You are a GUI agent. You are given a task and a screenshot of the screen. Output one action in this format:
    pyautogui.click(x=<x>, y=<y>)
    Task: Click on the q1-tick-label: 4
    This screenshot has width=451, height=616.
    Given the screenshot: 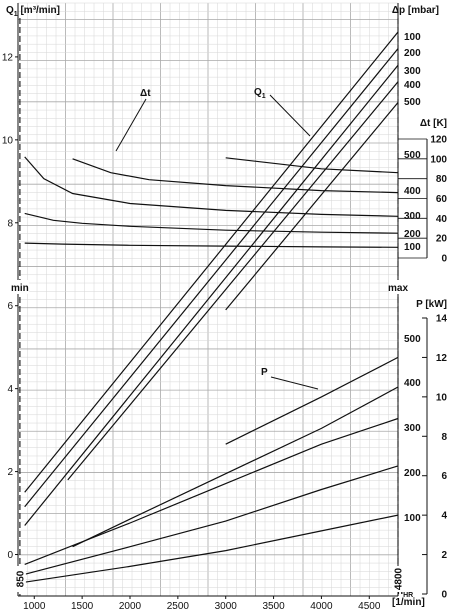 What is the action you would take?
    pyautogui.click(x=10, y=389)
    